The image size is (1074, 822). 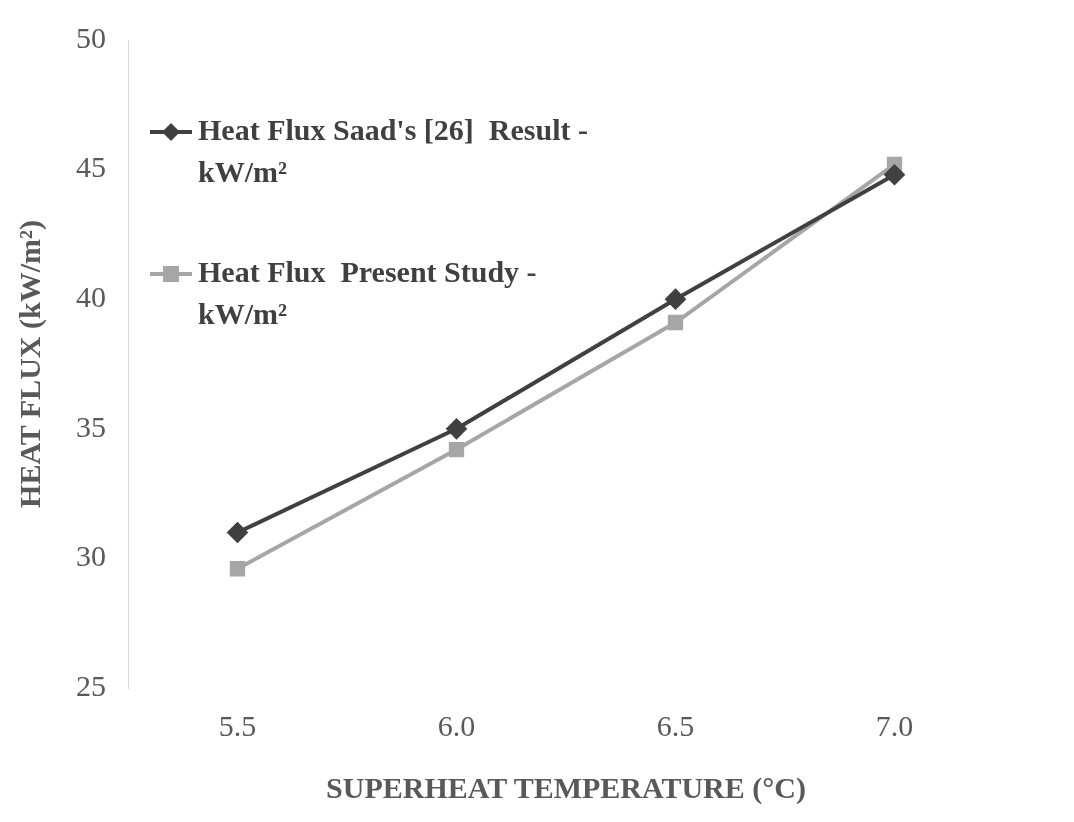 What do you see at coordinates (393, 150) in the screenshot?
I see `legend-label: Heat Flux Saad's [26] Result - kW/m²` at bounding box center [393, 150].